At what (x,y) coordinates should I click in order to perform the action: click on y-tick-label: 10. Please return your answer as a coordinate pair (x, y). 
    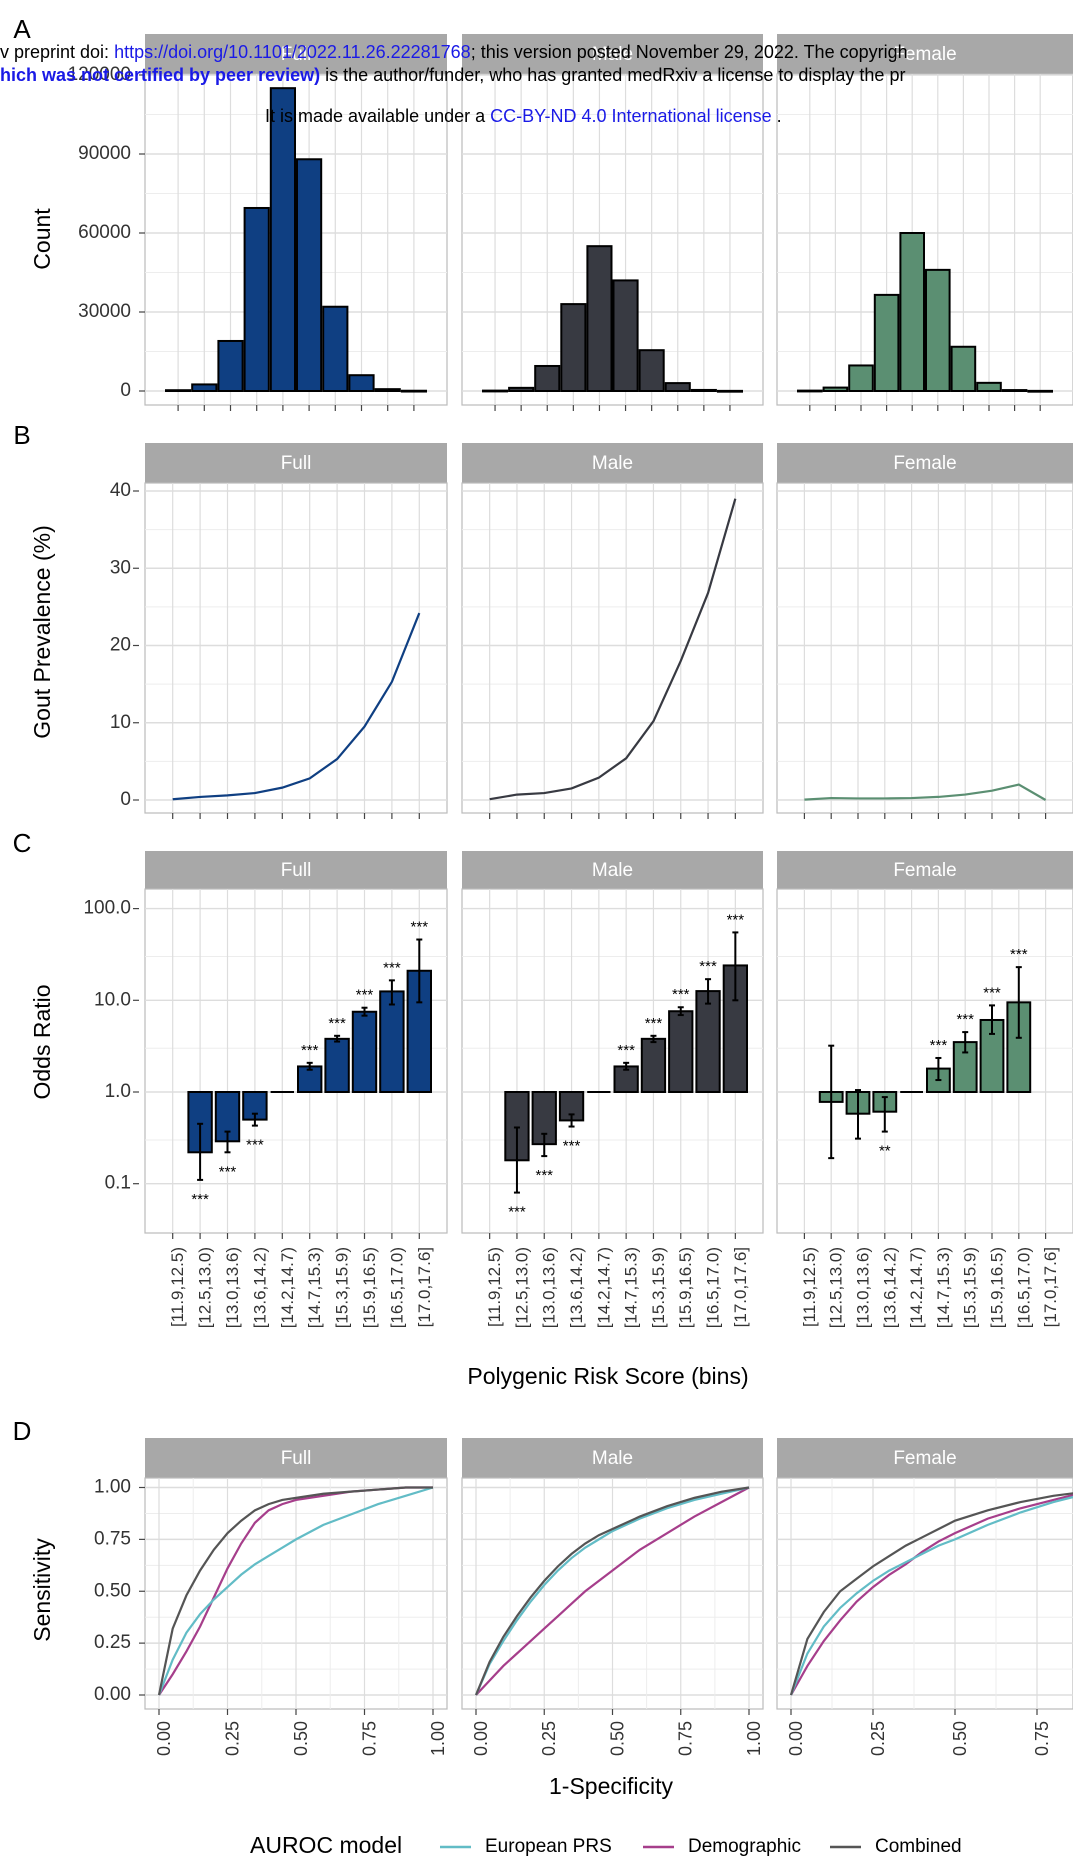
    Looking at the image, I should click on (120, 722).